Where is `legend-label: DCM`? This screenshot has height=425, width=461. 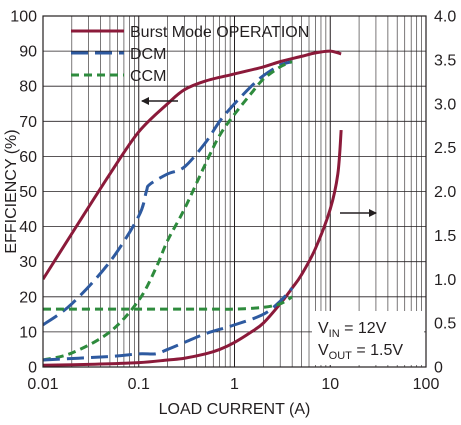
legend-label: DCM is located at coordinates (148, 54).